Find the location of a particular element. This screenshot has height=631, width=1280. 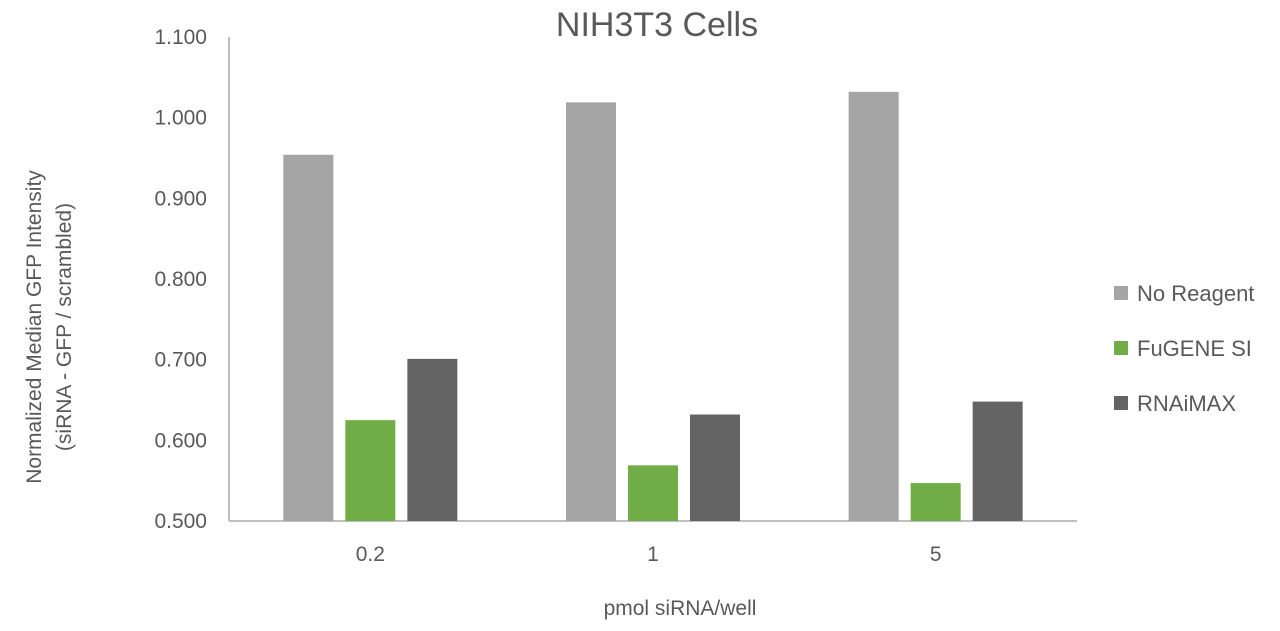

y-tick-label: 1.100 is located at coordinates (180, 37).